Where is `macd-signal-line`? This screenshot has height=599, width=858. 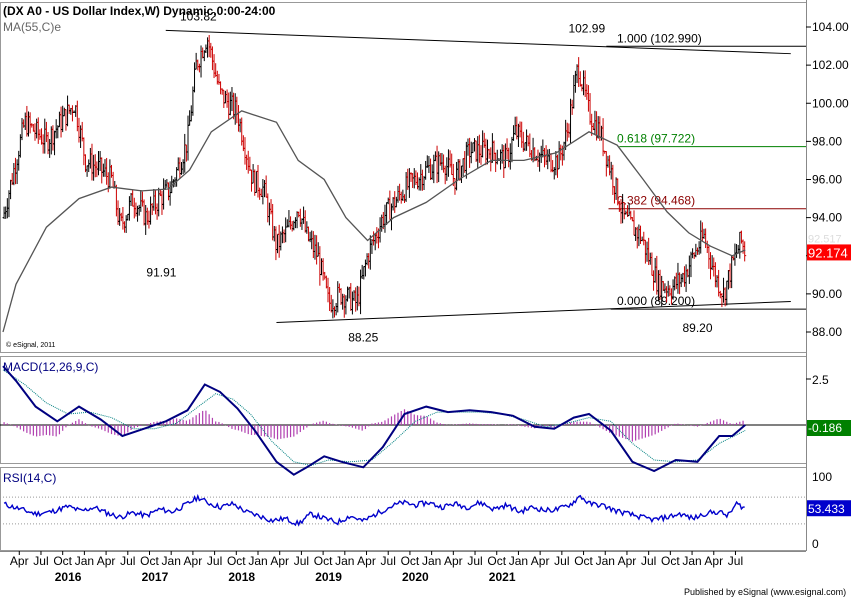 macd-signal-line is located at coordinates (374, 418).